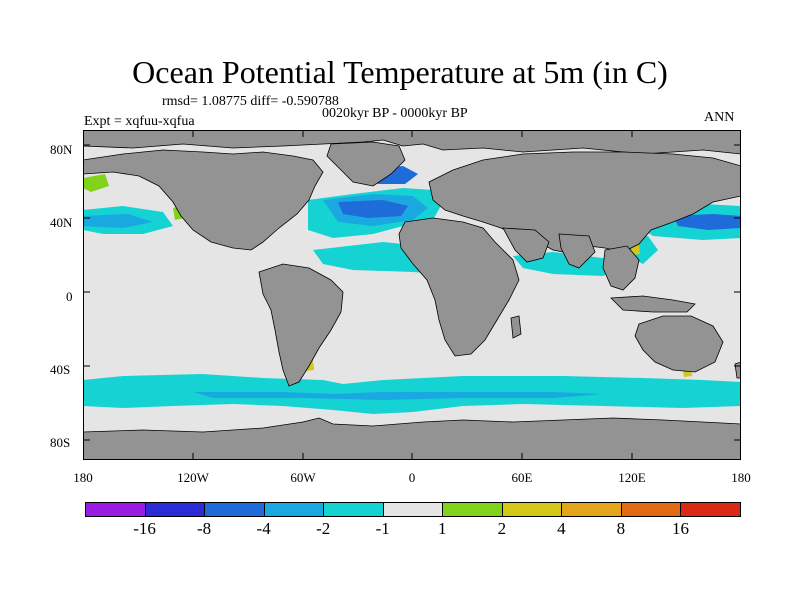 This screenshot has height=600, width=800. Describe the element at coordinates (680, 528) in the screenshot. I see `colorbar-tick-label: 16` at that location.